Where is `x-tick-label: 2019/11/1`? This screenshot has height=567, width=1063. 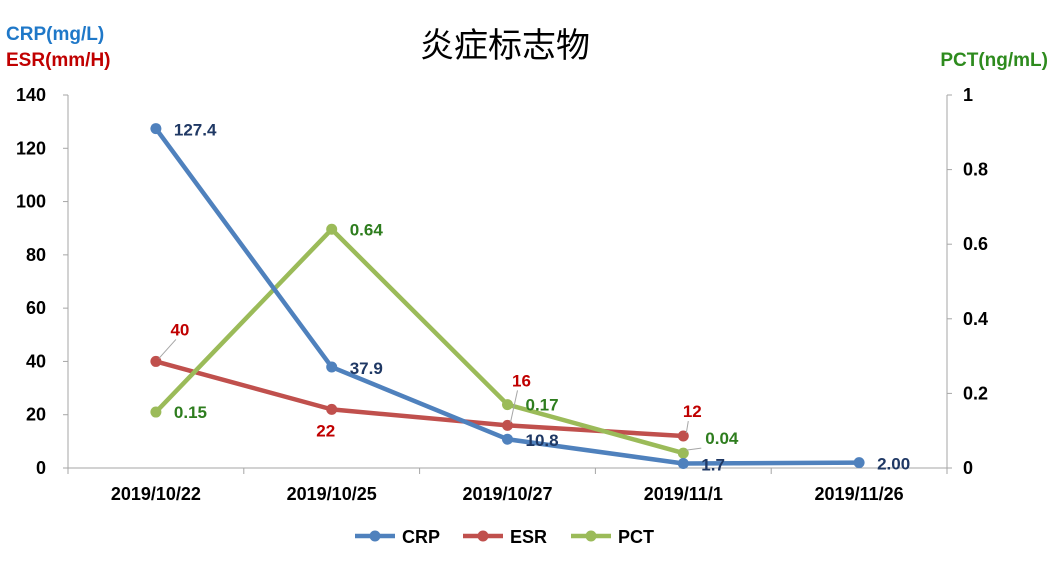
x-tick-label: 2019/11/1 is located at coordinates (683, 494).